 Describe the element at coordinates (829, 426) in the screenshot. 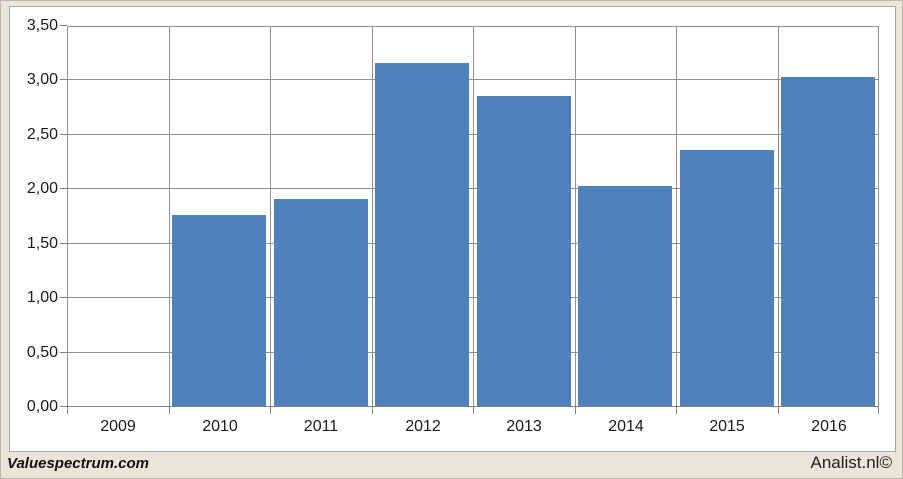

I see `x-tick-label: 2016` at that location.